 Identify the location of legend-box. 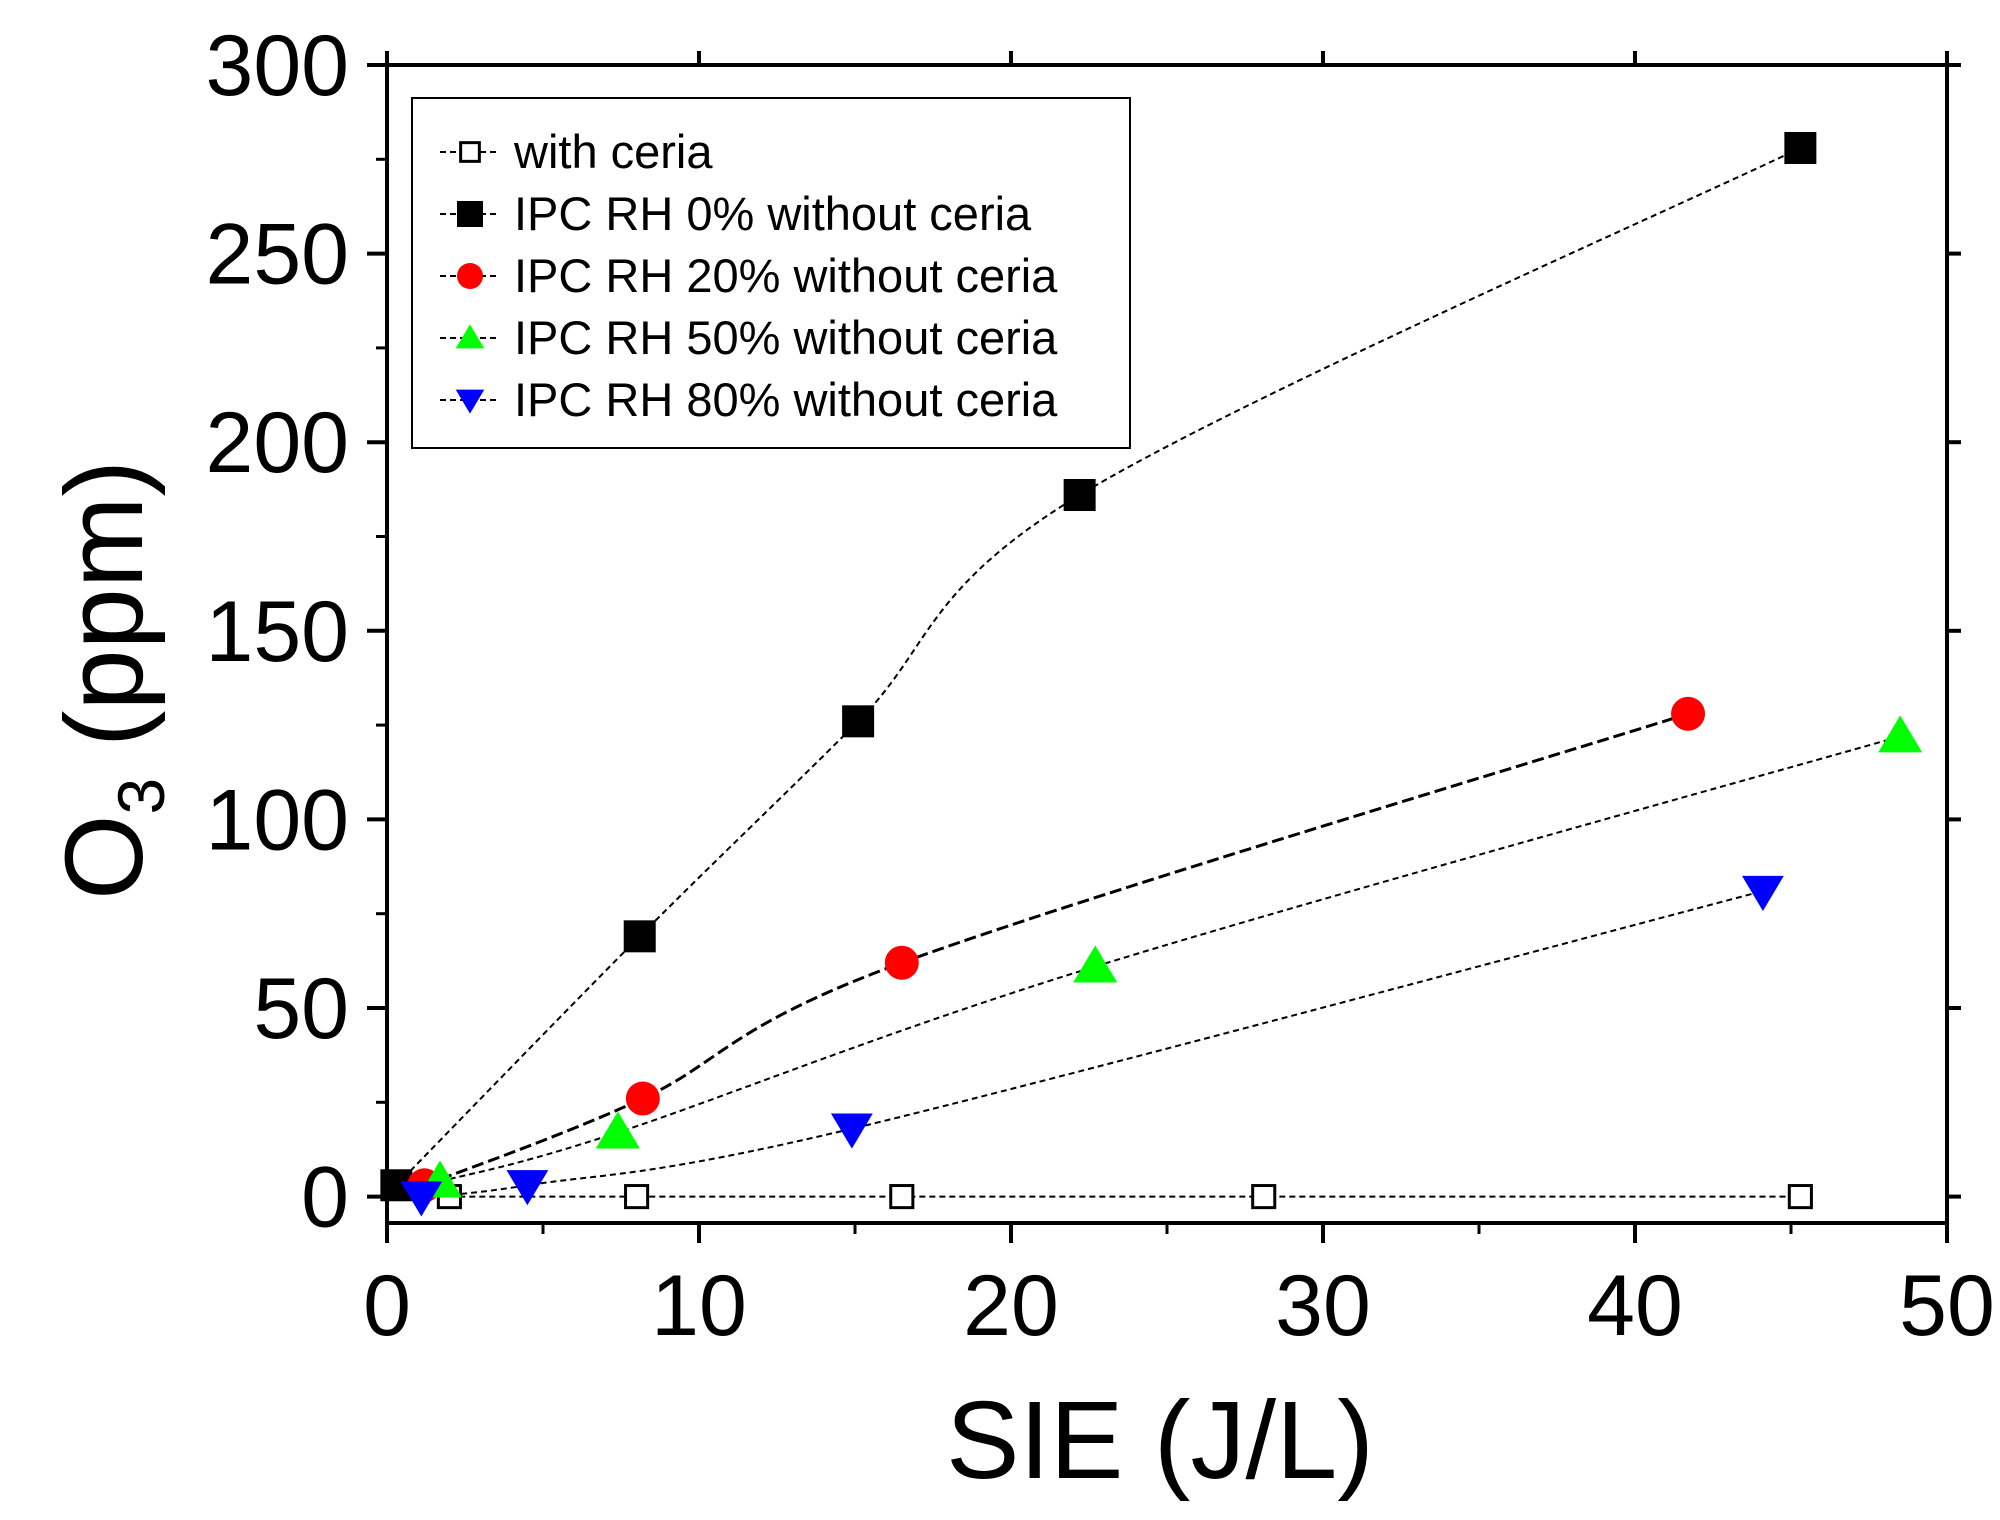
(771, 273).